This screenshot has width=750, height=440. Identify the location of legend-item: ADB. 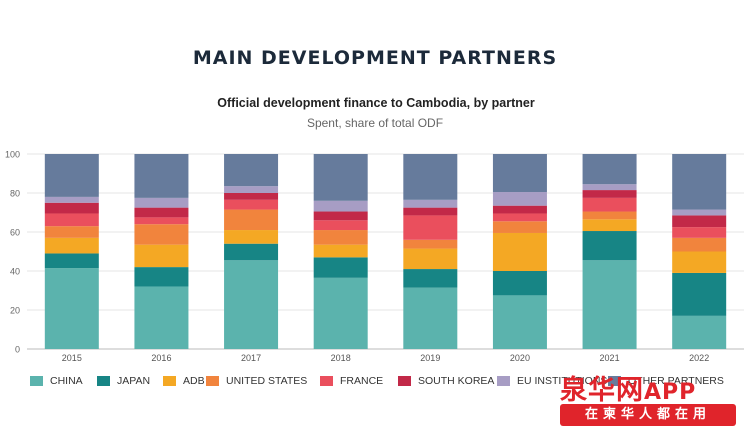
(184, 381).